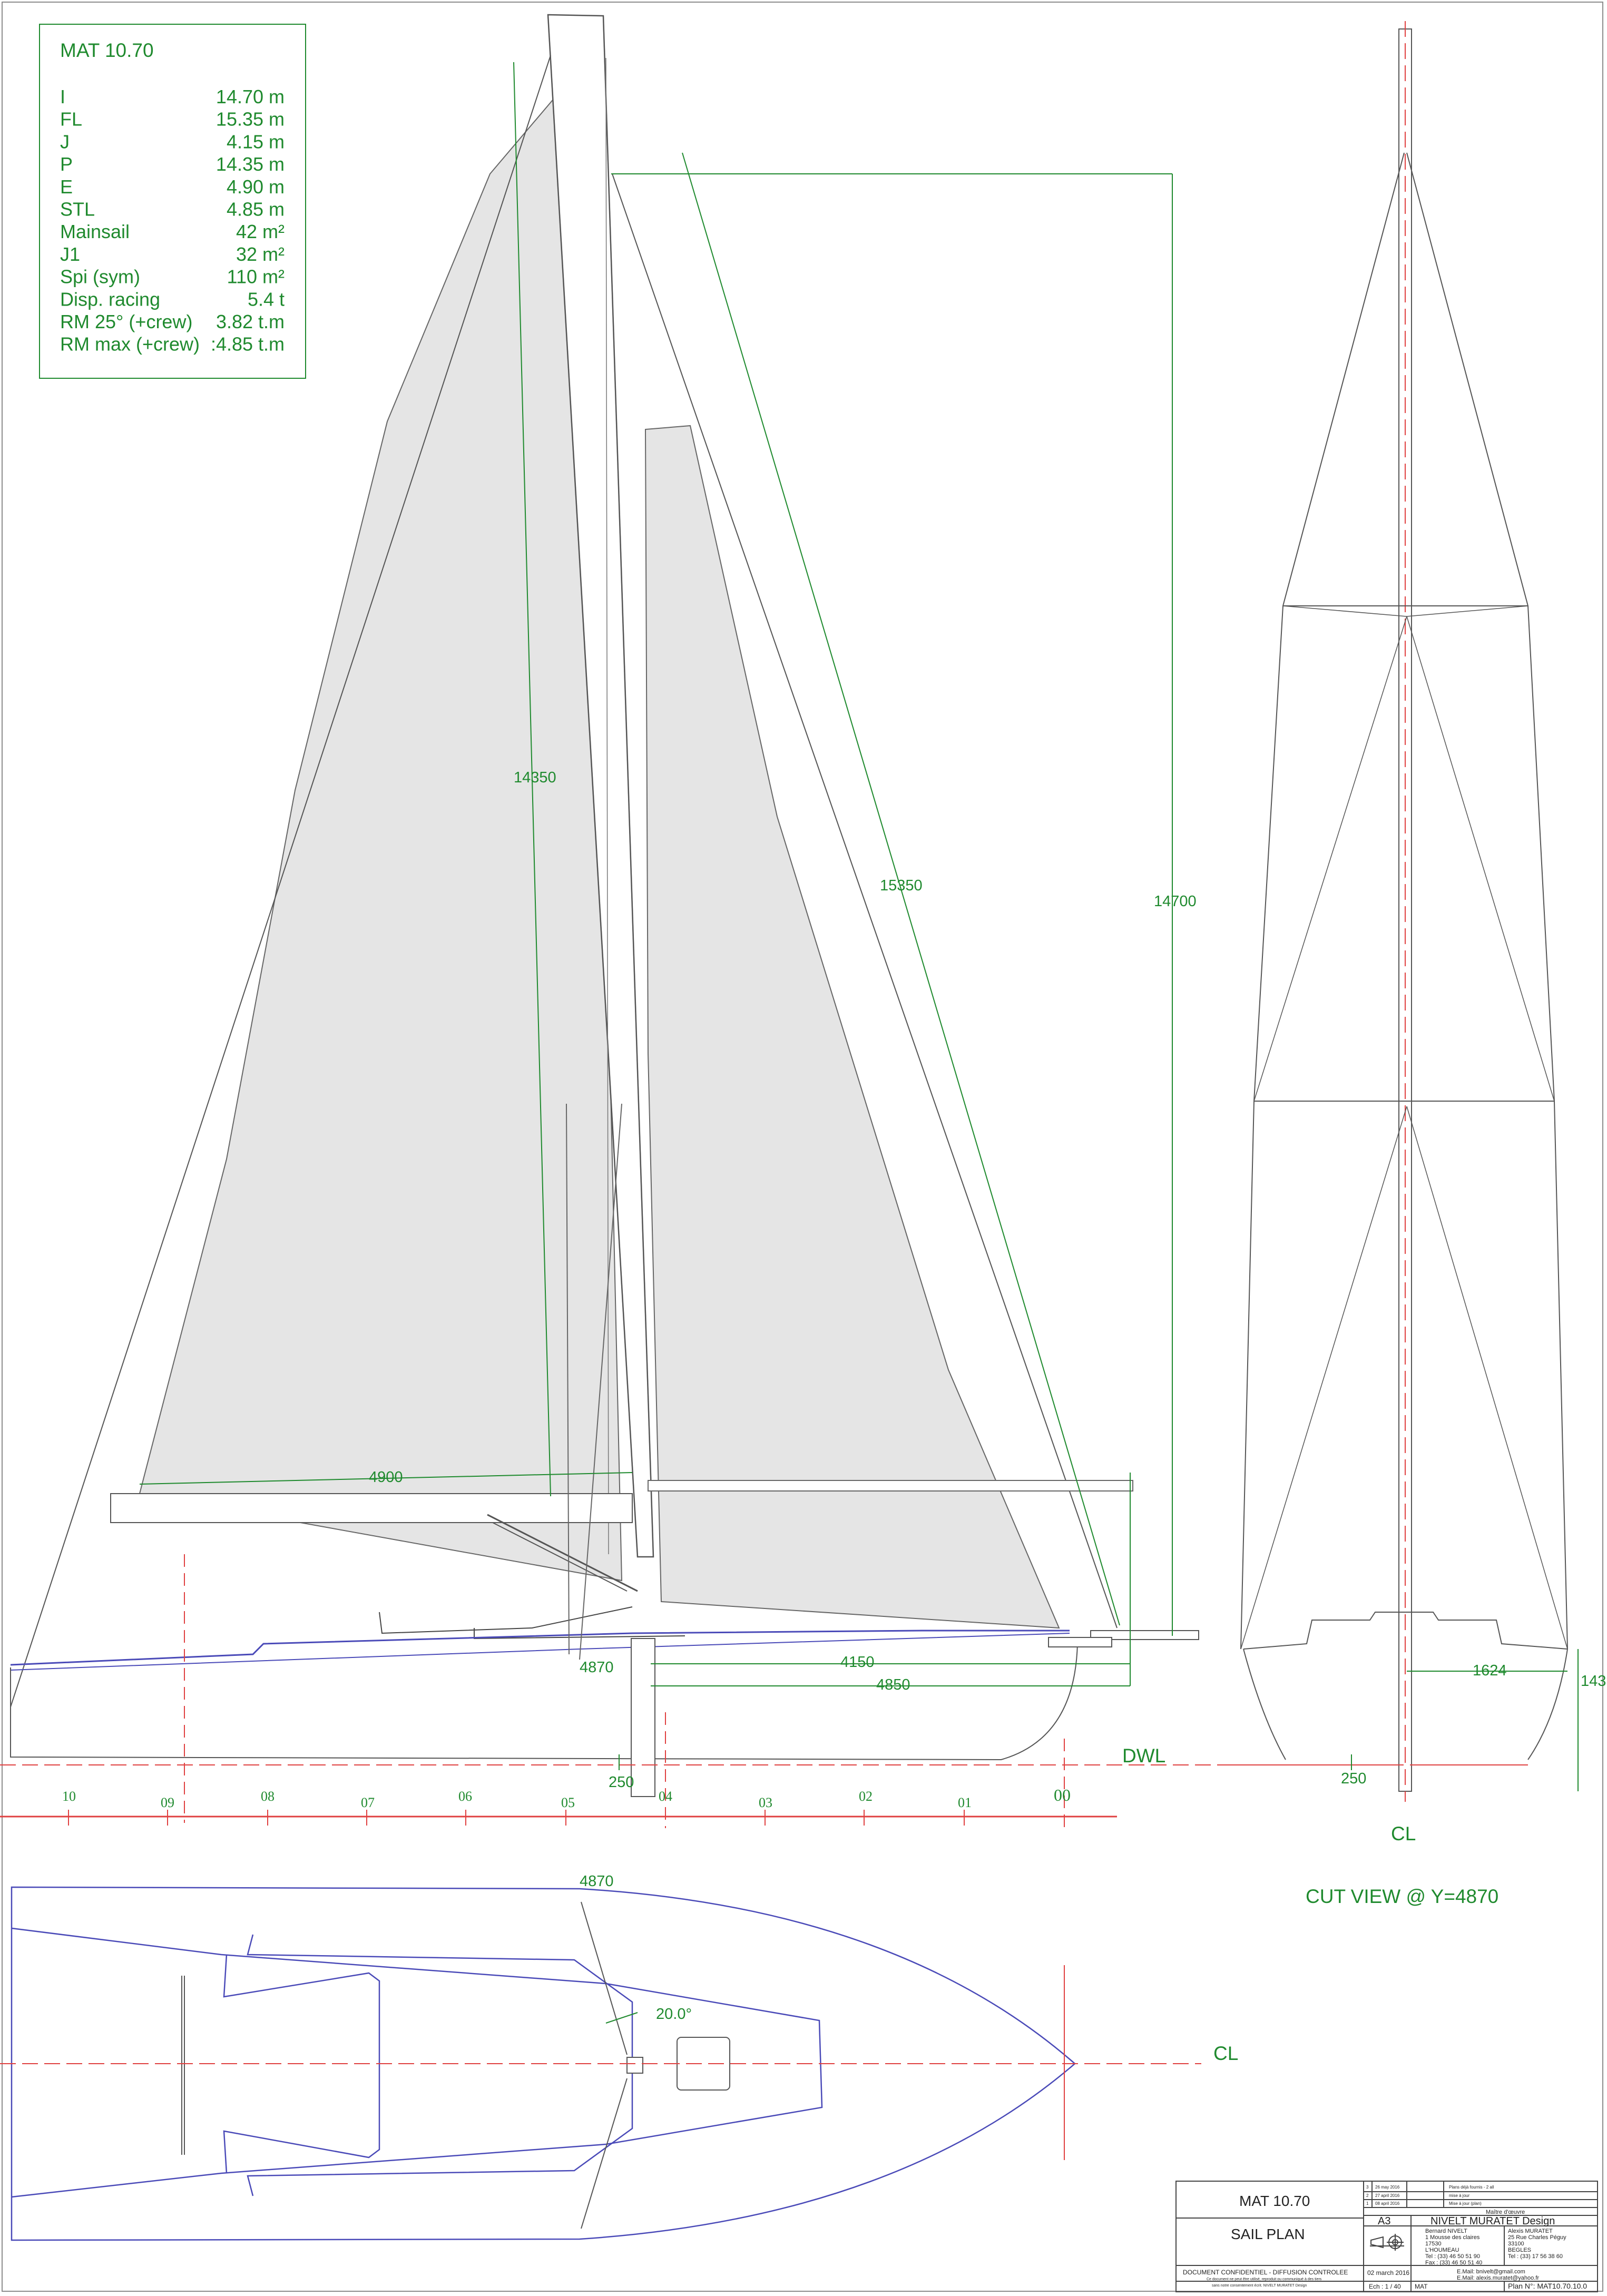 Image resolution: width=1607 pixels, height=2296 pixels. What do you see at coordinates (1498, 2278) in the screenshot?
I see `tb-email-2: E.Mail: alexis.muratet@yahoo.fr` at bounding box center [1498, 2278].